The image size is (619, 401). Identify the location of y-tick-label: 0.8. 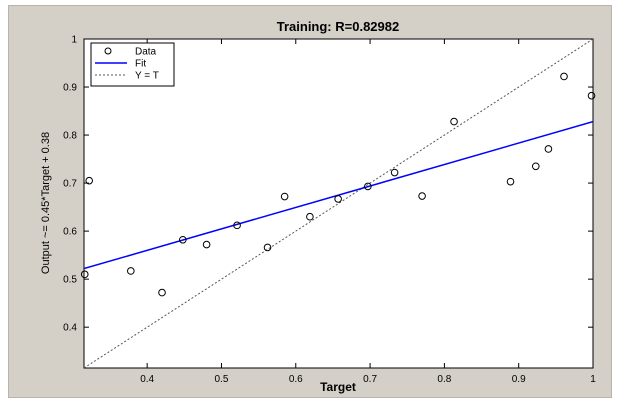
(70, 136).